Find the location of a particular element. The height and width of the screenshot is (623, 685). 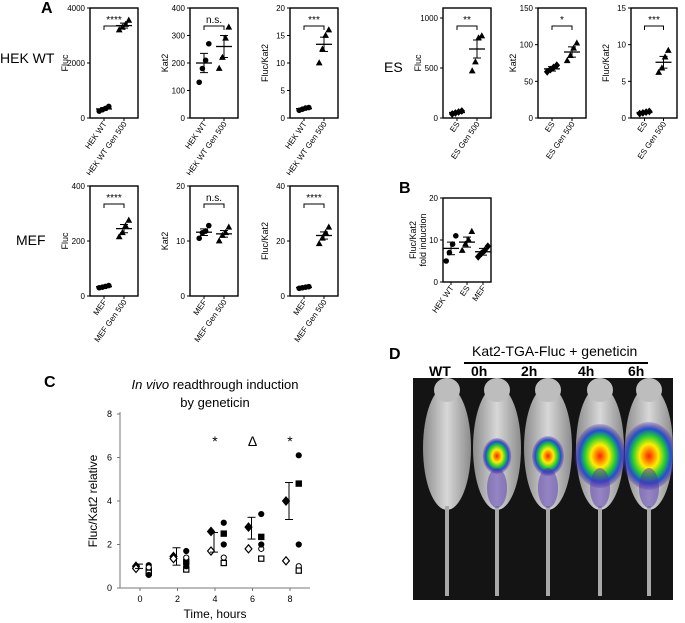

mouse-bioluminescence-image is located at coordinates (545, 489).